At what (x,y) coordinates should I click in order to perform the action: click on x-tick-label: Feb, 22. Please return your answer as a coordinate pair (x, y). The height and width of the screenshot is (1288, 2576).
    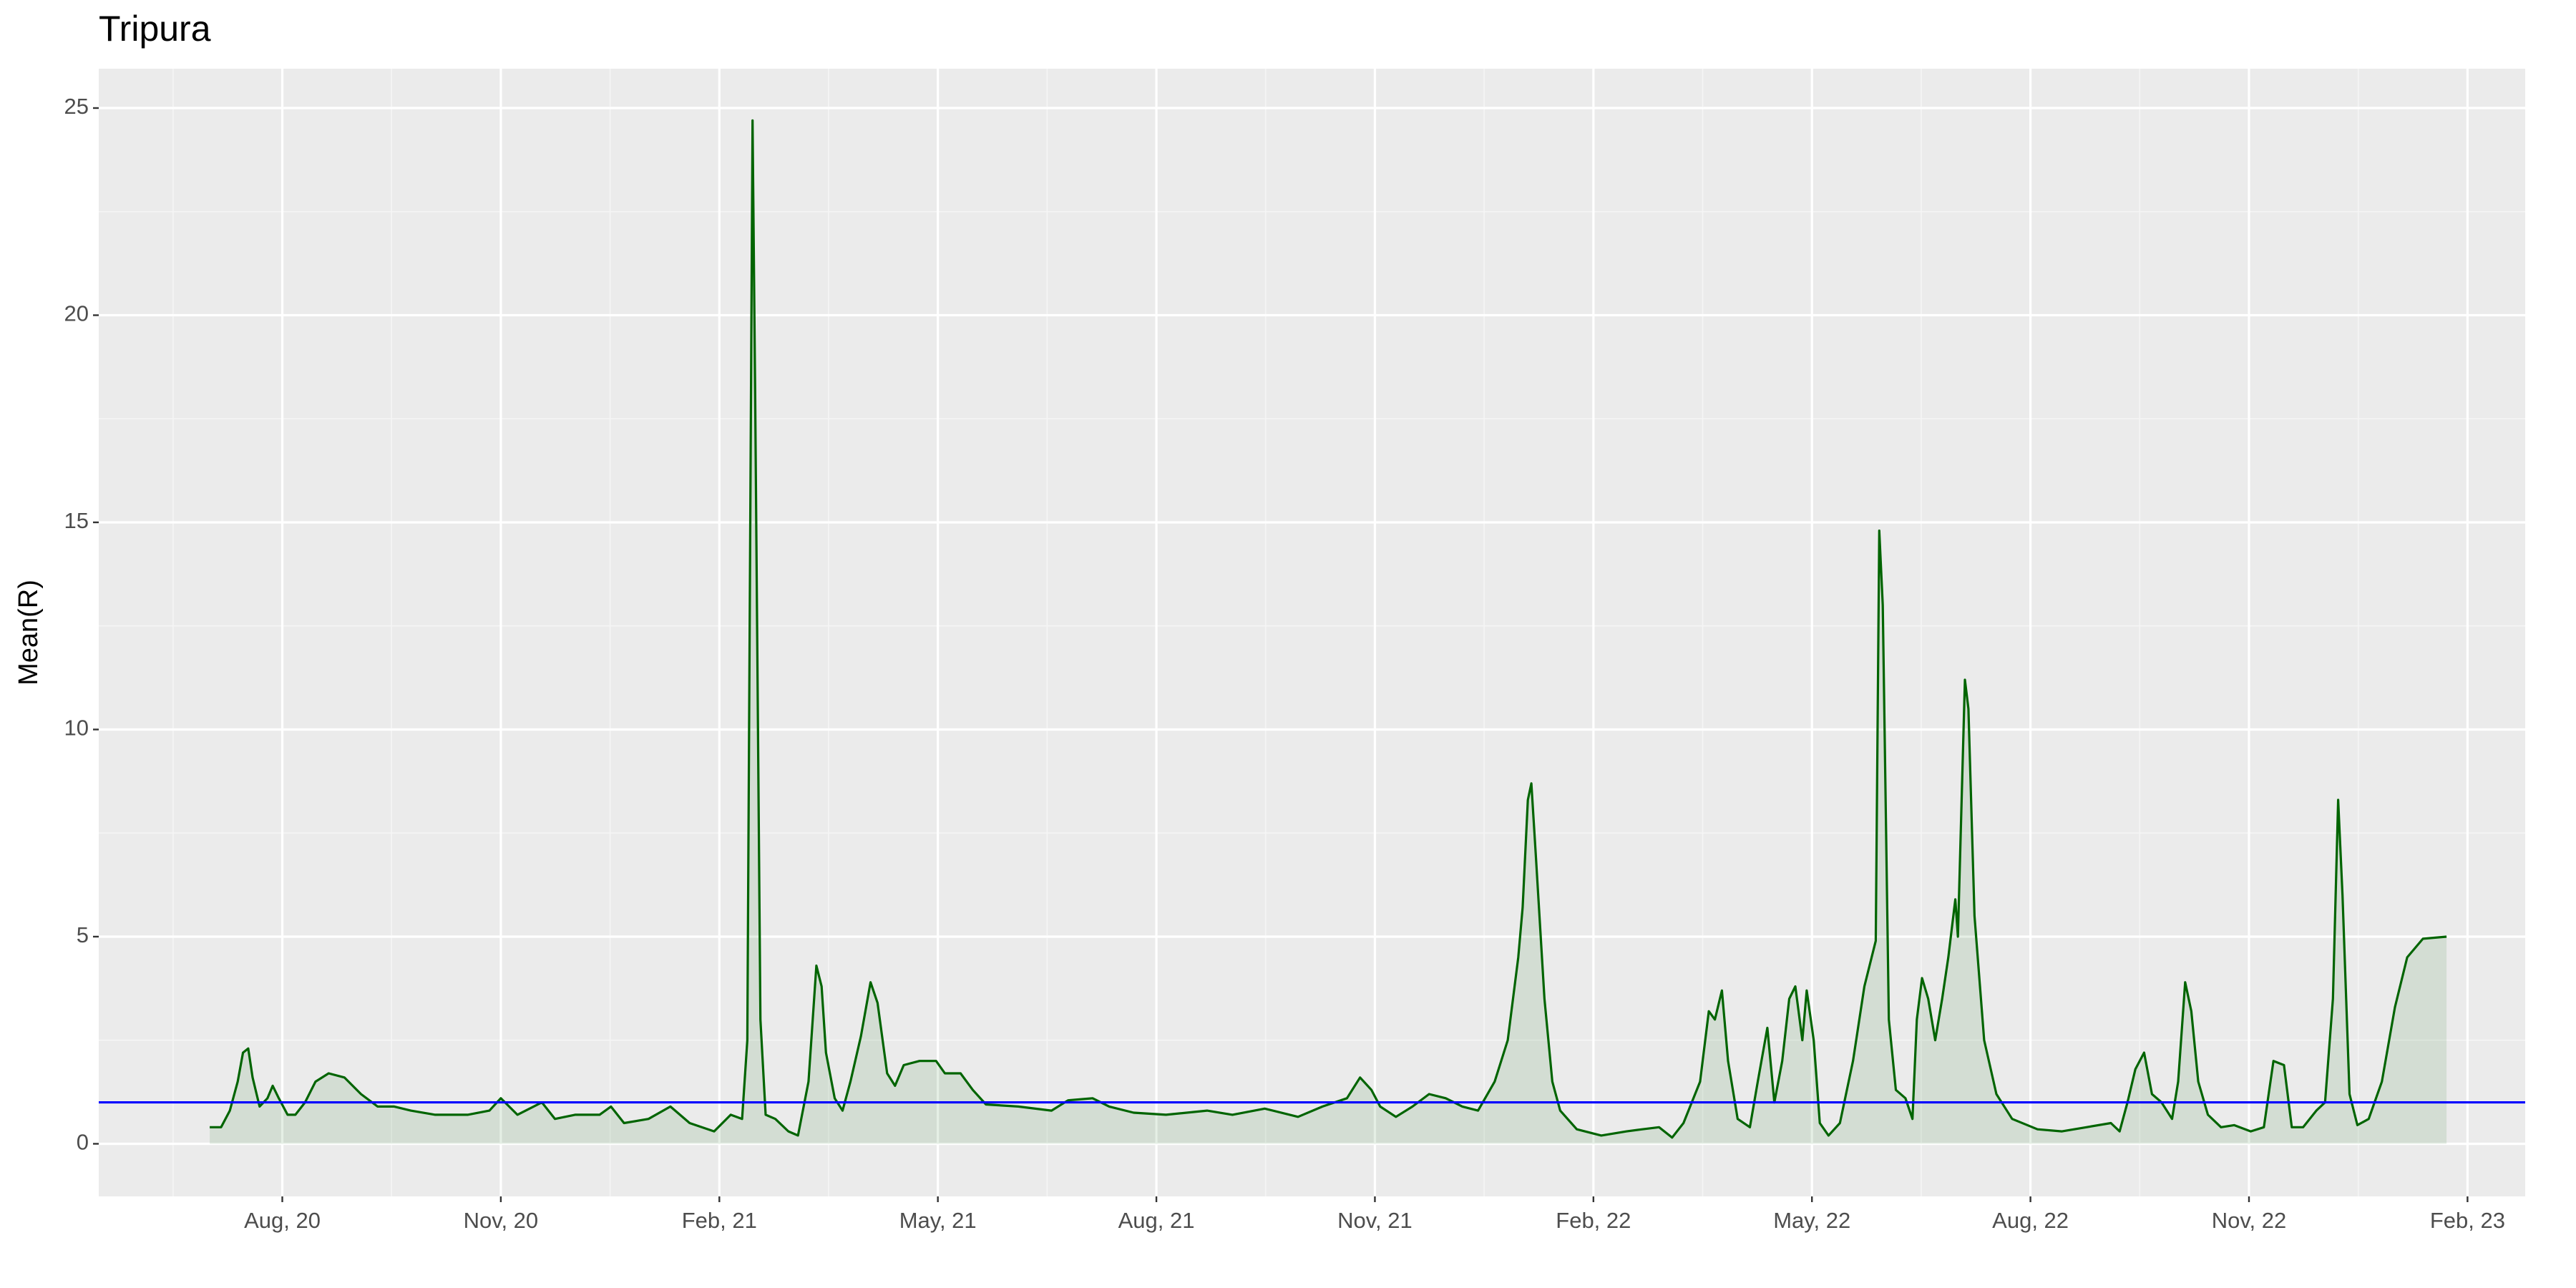
    Looking at the image, I should click on (1593, 1220).